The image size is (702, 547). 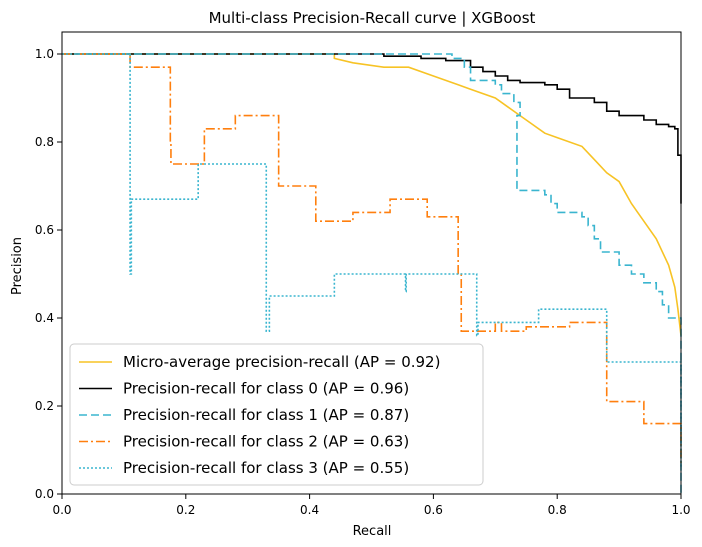 I want to click on legend-label-3: Precision-recall for class 2 (AP = 0.63), so click(x=266, y=442).